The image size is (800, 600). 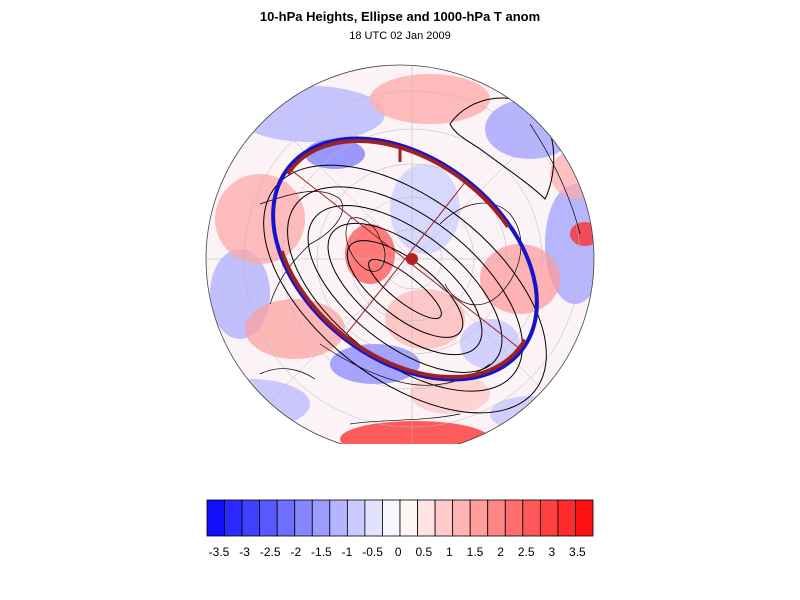 I want to click on height-contours, so click(x=405, y=289).